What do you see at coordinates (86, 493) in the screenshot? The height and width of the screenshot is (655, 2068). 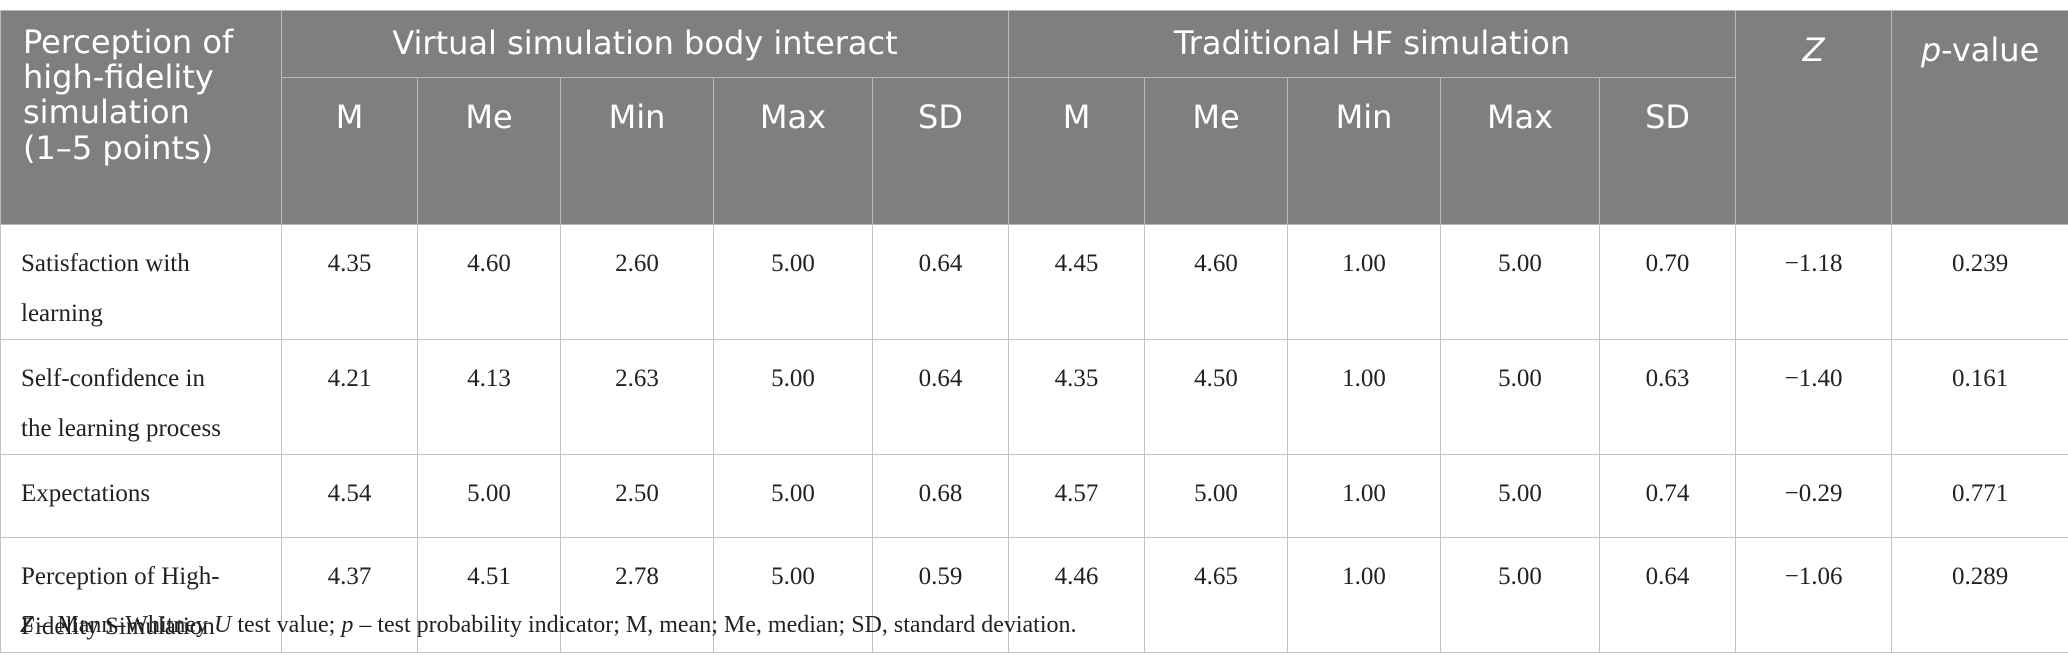 I see `row-label-line: Expectations` at bounding box center [86, 493].